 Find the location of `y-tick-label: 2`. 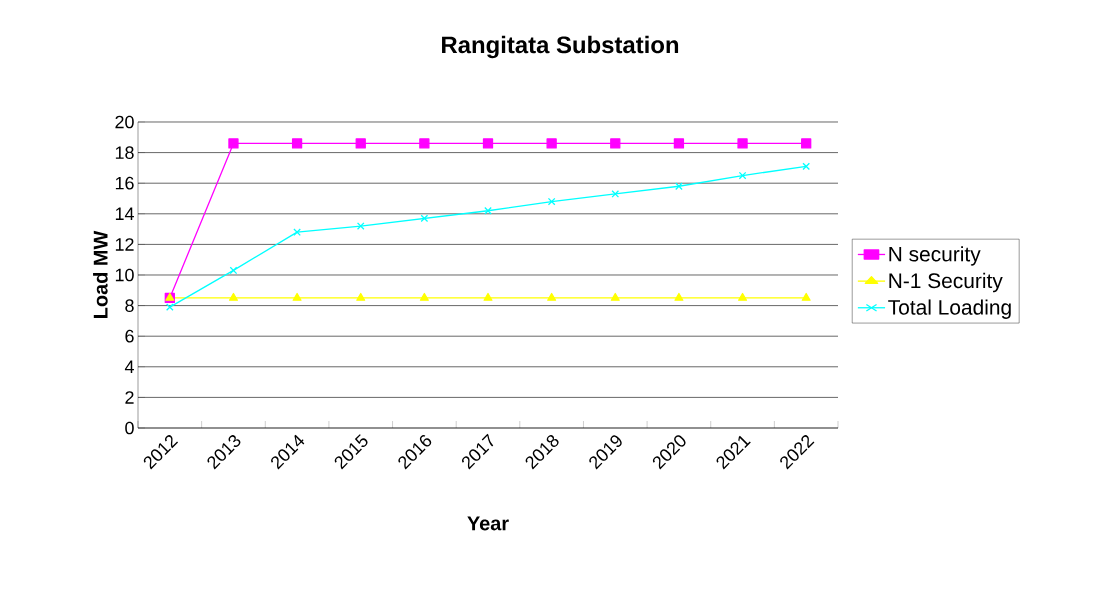

y-tick-label: 2 is located at coordinates (129, 397).